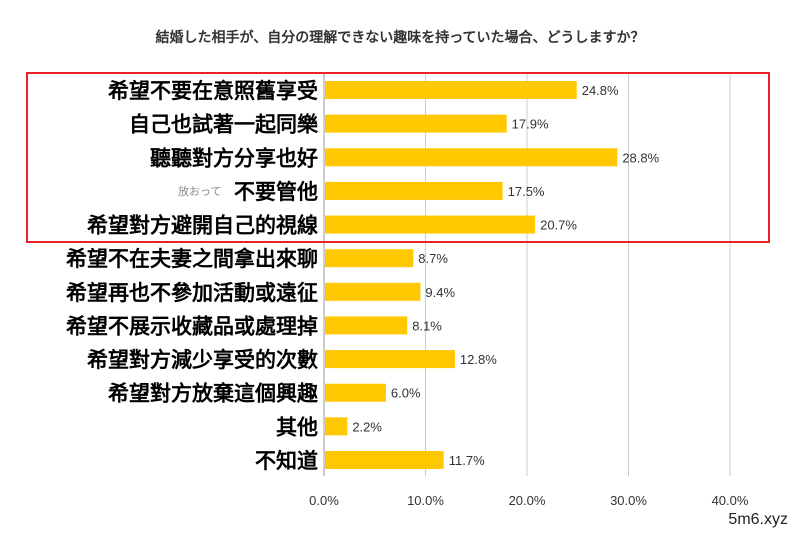 The width and height of the screenshot is (800, 533). I want to click on watermark: 5m6.xyz, so click(758, 519).